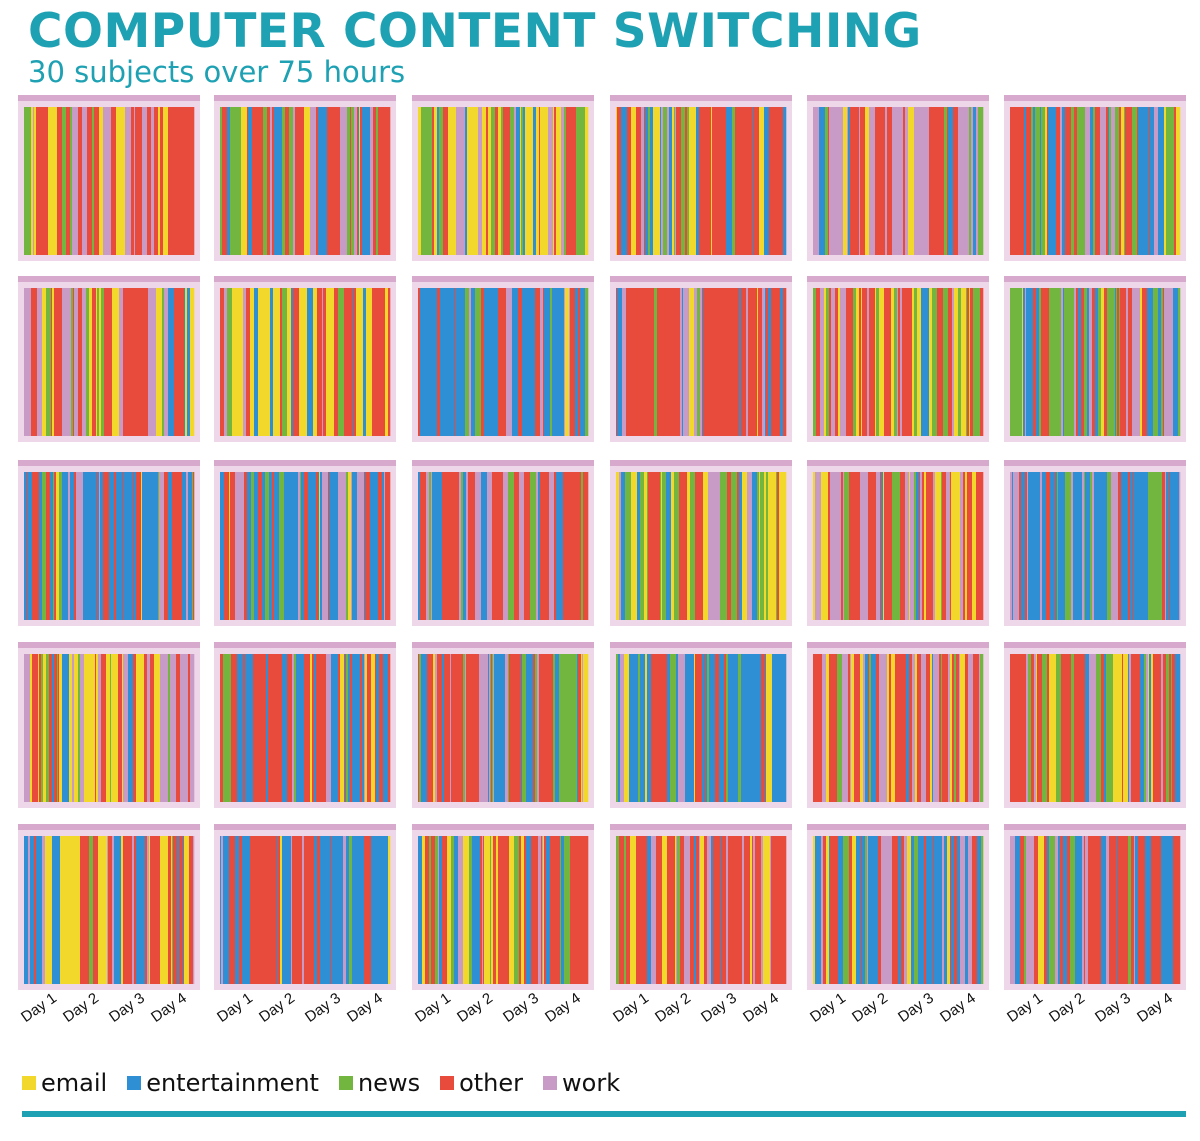 The height and width of the screenshot is (1141, 1200). Describe the element at coordinates (127, 1007) in the screenshot. I see `x-tick-label: Day 3` at that location.